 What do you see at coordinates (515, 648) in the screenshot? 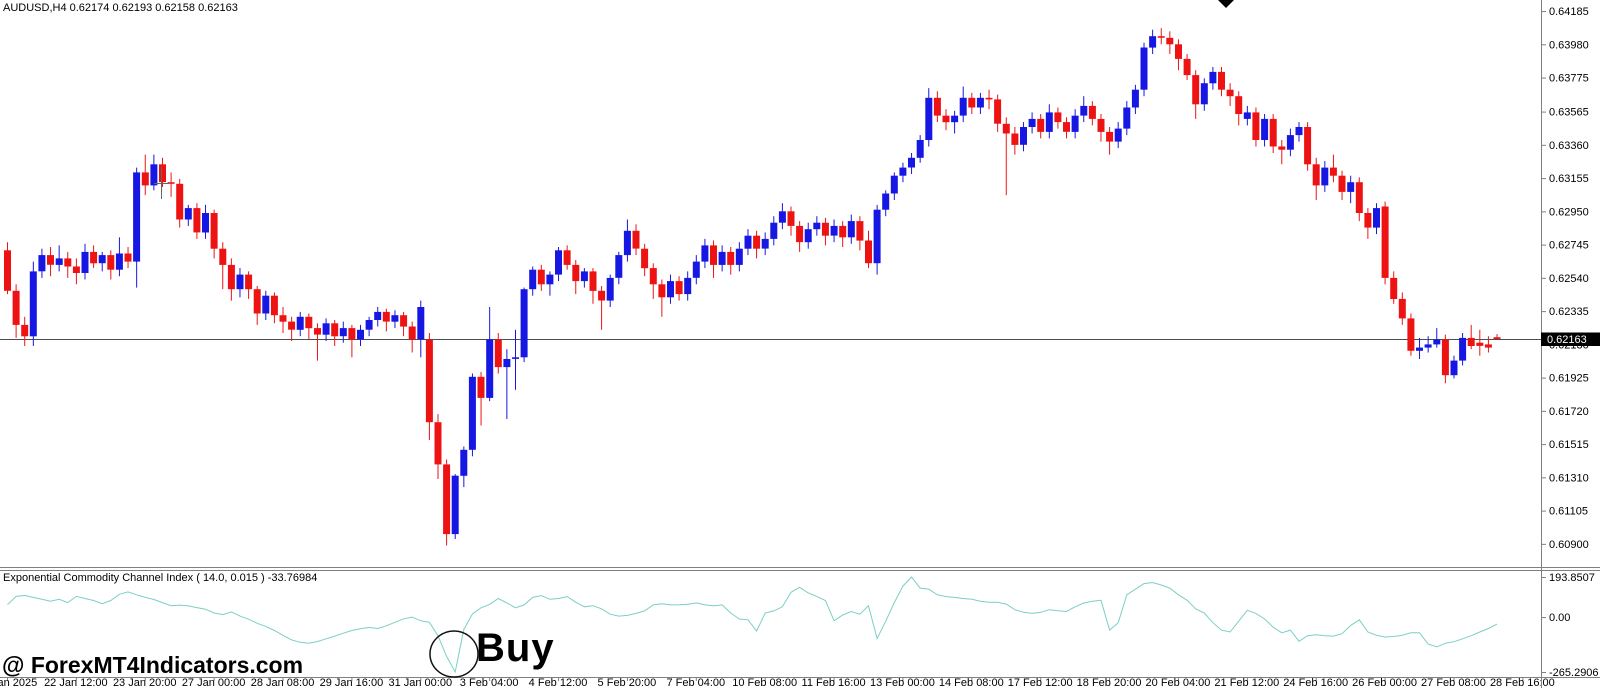
I see `buy-annotation-label: Buy` at bounding box center [515, 648].